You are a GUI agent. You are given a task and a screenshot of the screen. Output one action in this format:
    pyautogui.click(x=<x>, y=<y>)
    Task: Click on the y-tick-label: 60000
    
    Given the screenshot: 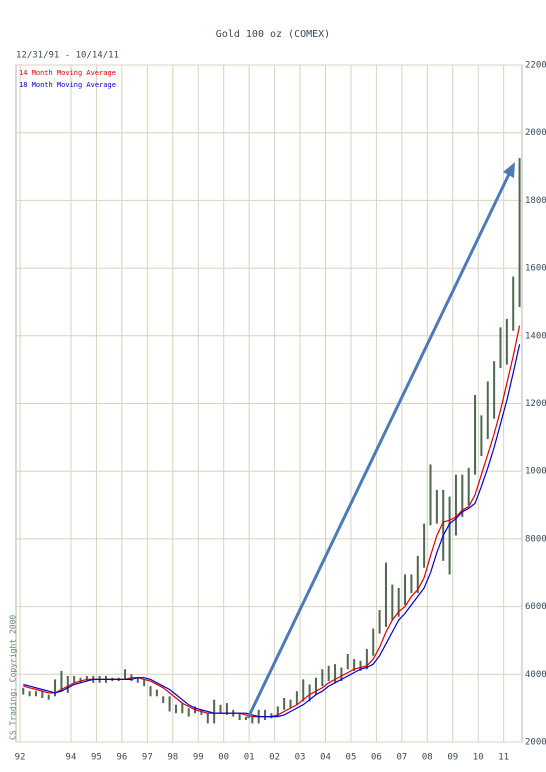 What is the action you would take?
    pyautogui.click(x=535, y=607)
    